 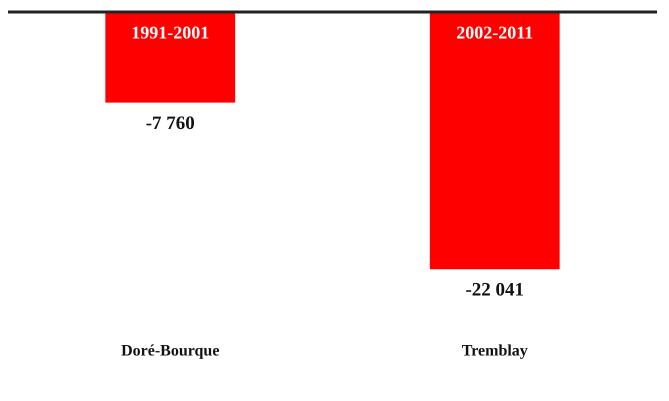 What do you see at coordinates (170, 123) in the screenshot?
I see `data-label: -7 760` at bounding box center [170, 123].